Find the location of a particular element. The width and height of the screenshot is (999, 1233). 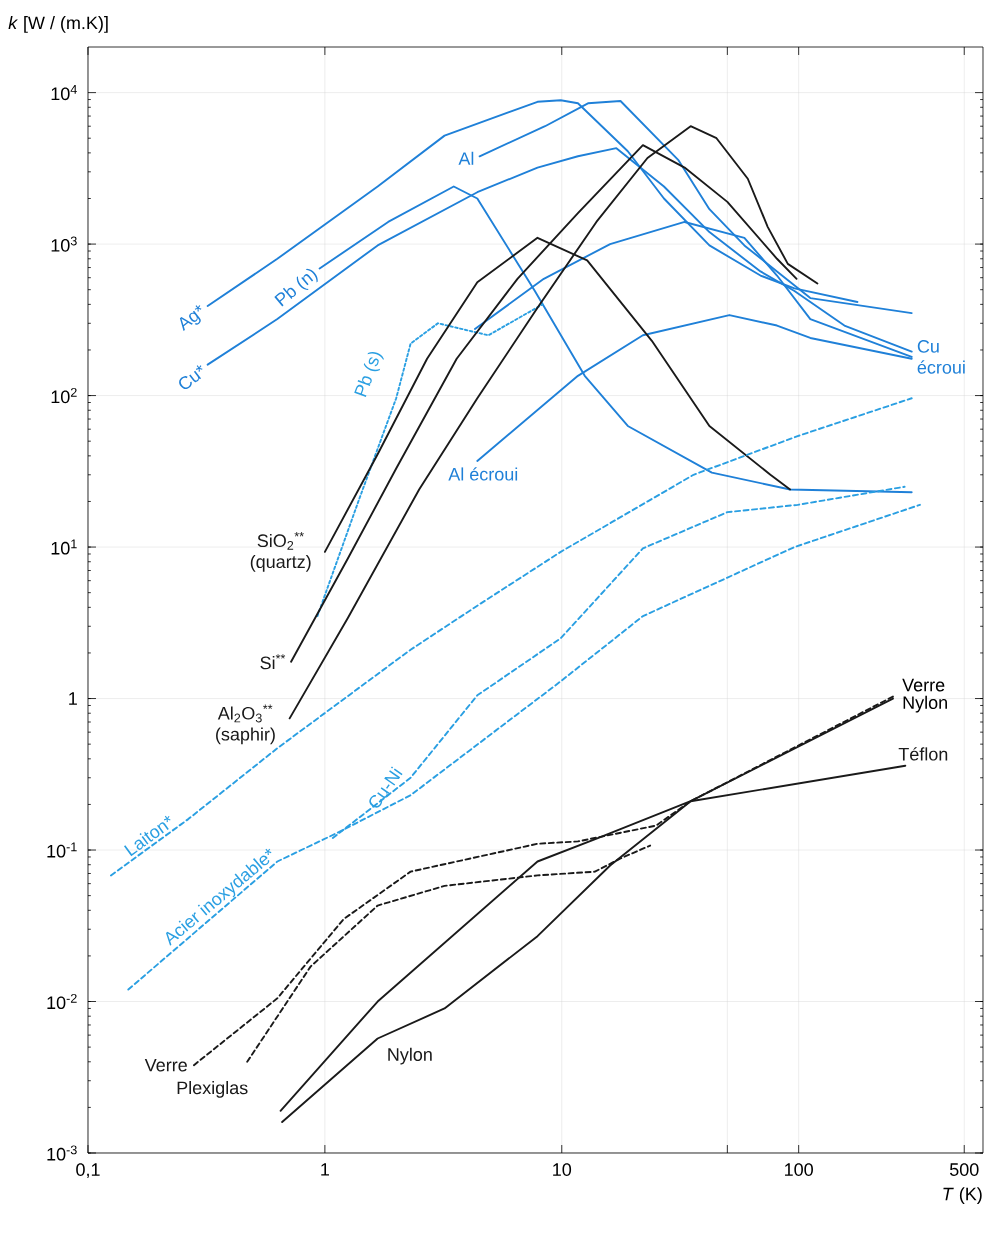

x-tick-label: 100 is located at coordinates (799, 1169).